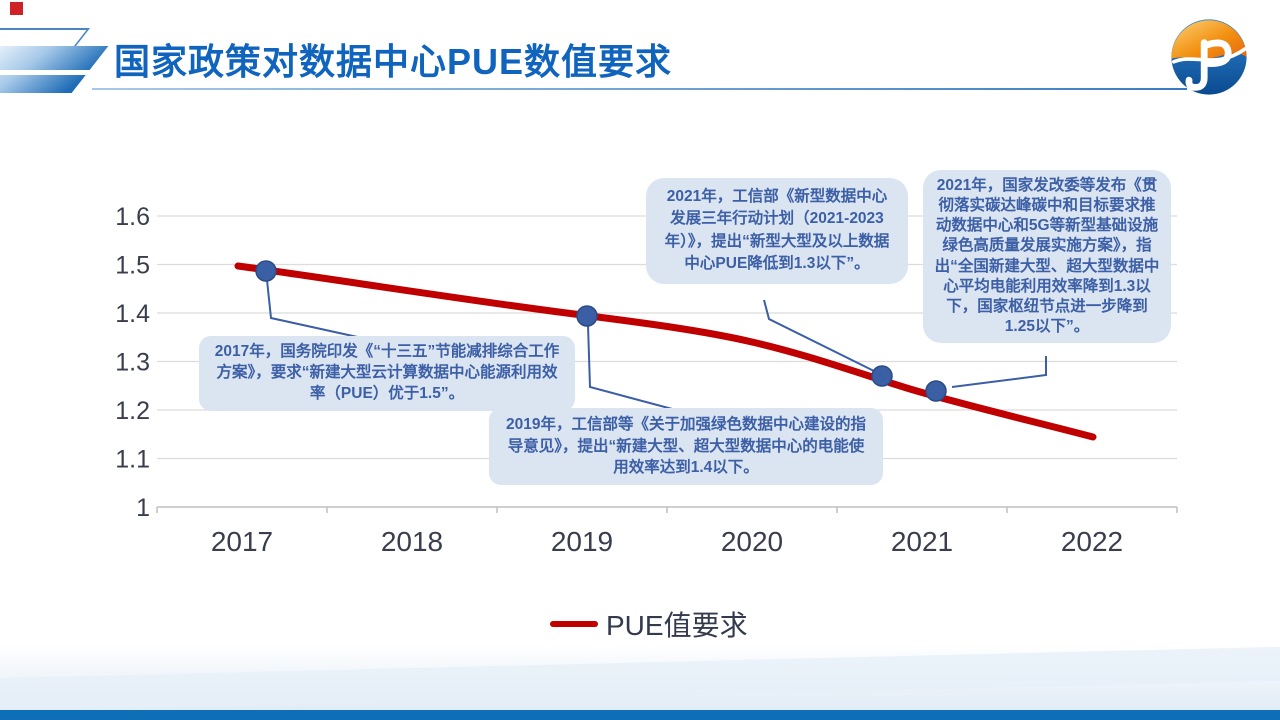 Image resolution: width=1280 pixels, height=720 pixels. I want to click on data-point-2017, so click(266, 271).